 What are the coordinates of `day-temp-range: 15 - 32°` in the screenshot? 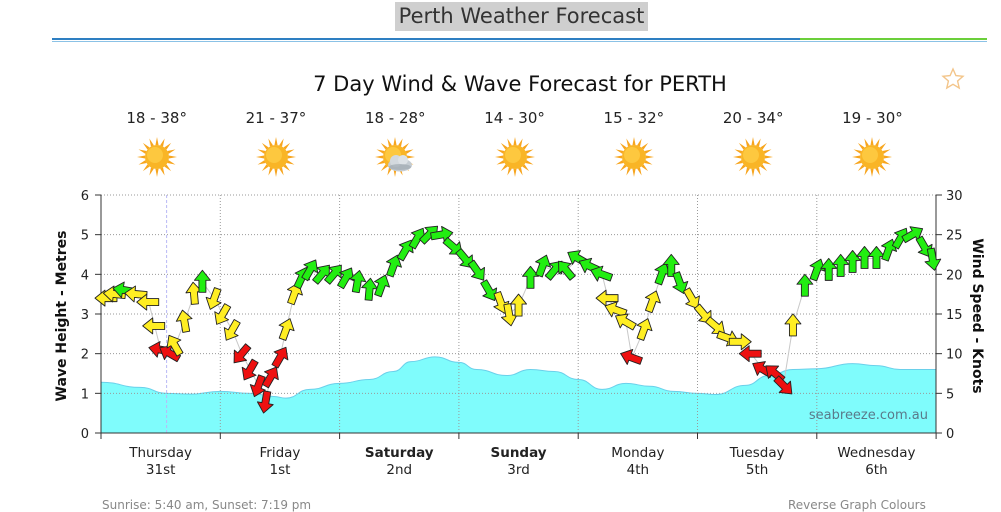 It's located at (634, 118).